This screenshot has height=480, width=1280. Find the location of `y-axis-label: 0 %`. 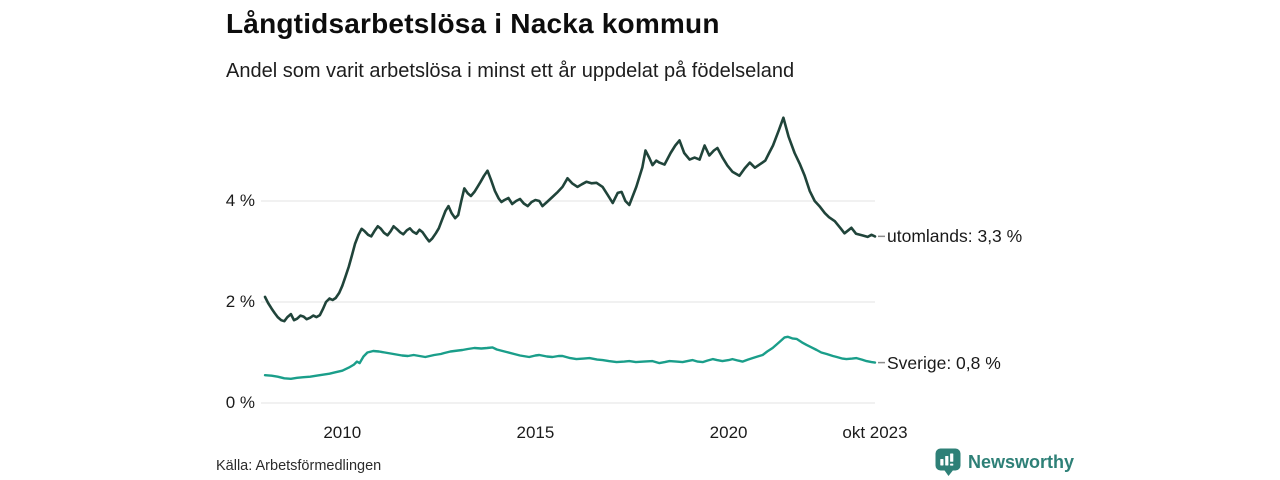

y-axis-label: 0 % is located at coordinates (240, 402).